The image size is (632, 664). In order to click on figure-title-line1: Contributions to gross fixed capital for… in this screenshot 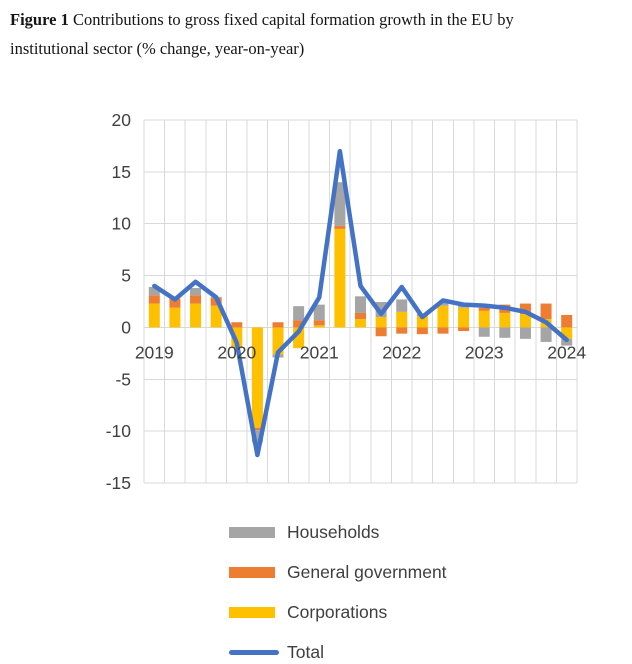, I will do `click(293, 19)`.